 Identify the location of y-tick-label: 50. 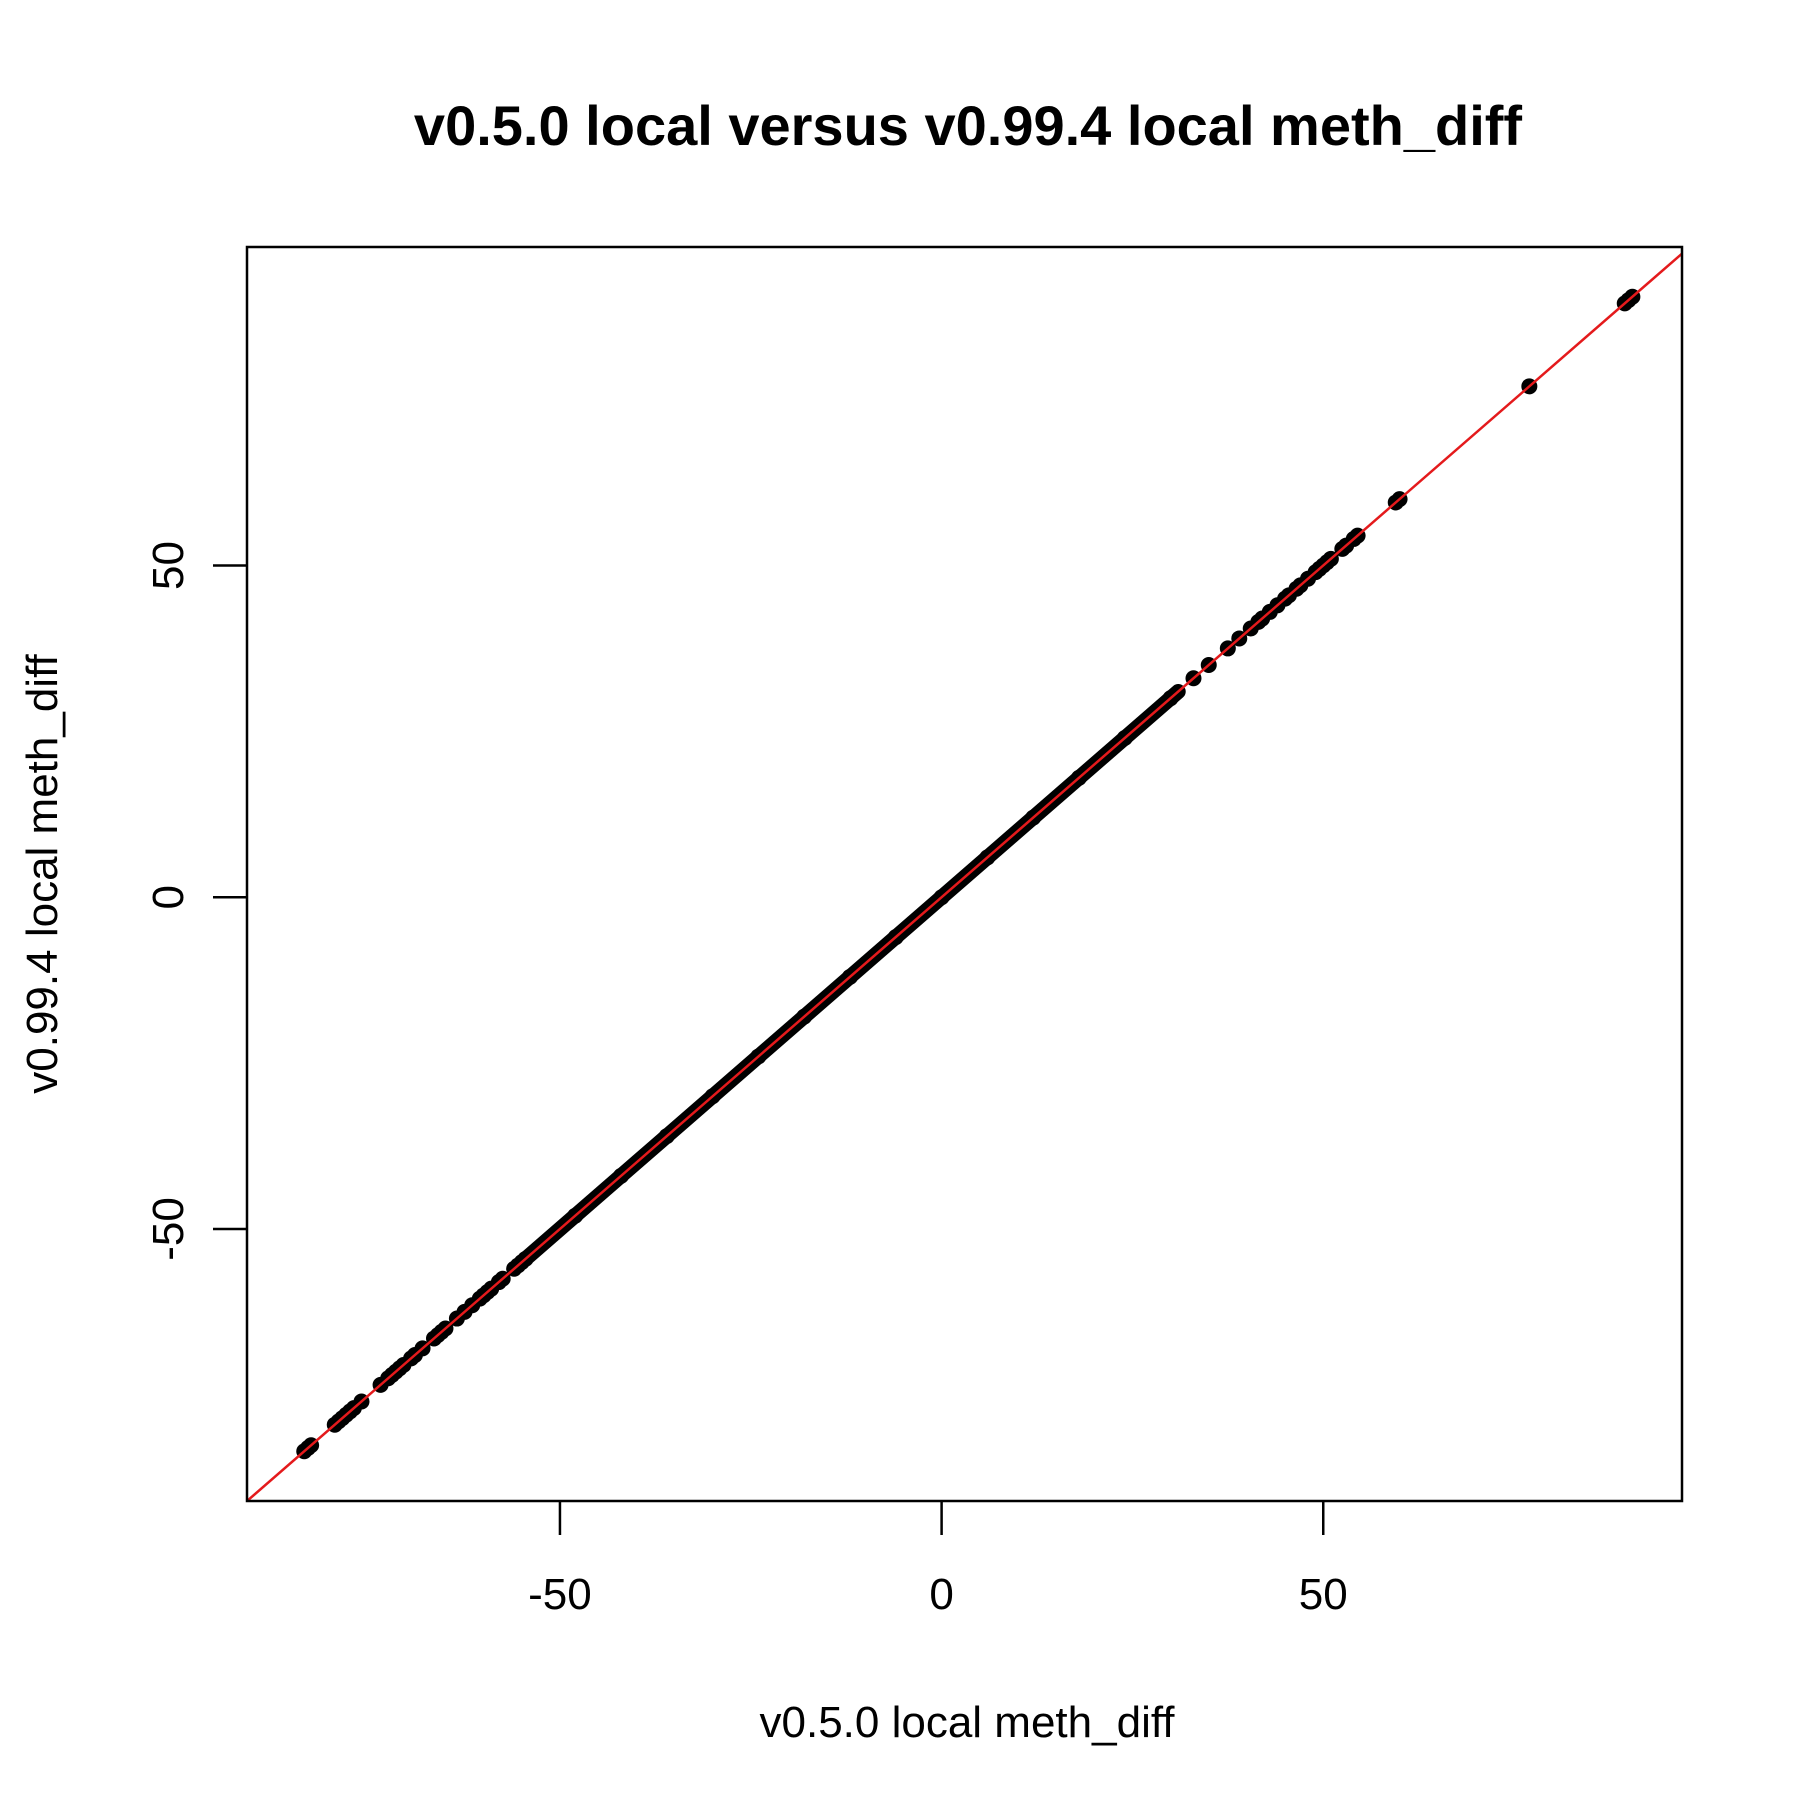
(168, 565).